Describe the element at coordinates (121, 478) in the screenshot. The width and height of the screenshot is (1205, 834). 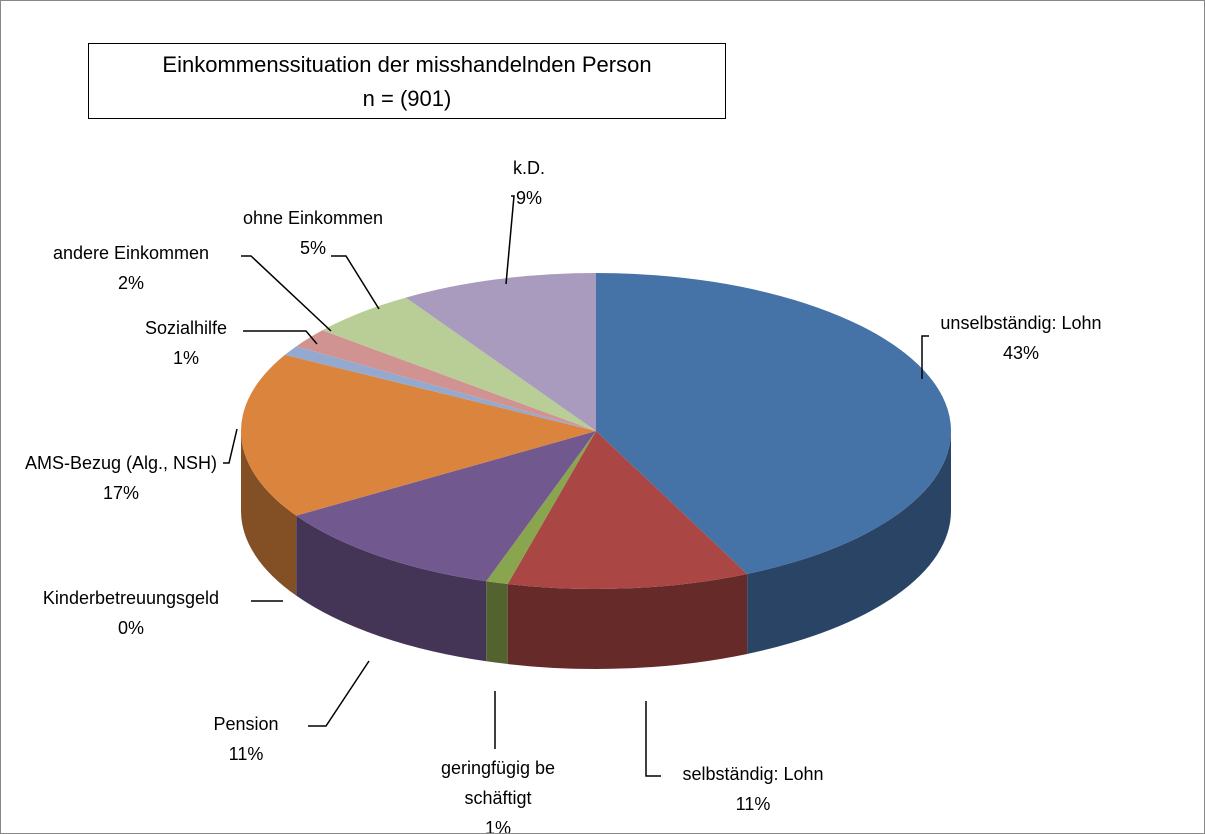
I see `data-label: AMS-Bezug (Alg., NSH) 17%` at that location.